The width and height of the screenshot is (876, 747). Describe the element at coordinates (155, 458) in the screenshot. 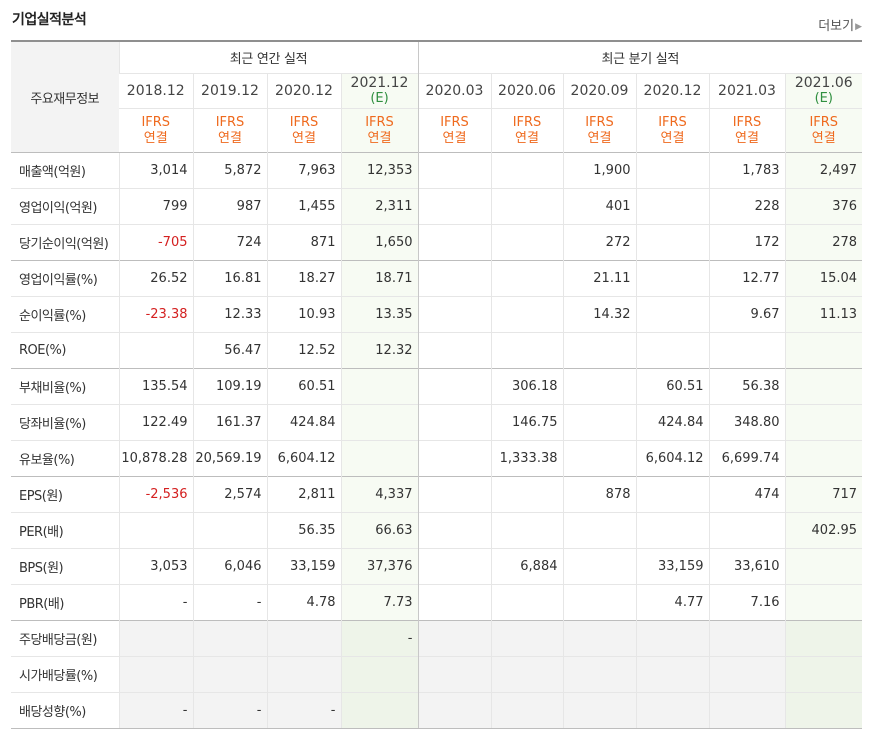

I see `table-cell: 10,878.28` at that location.